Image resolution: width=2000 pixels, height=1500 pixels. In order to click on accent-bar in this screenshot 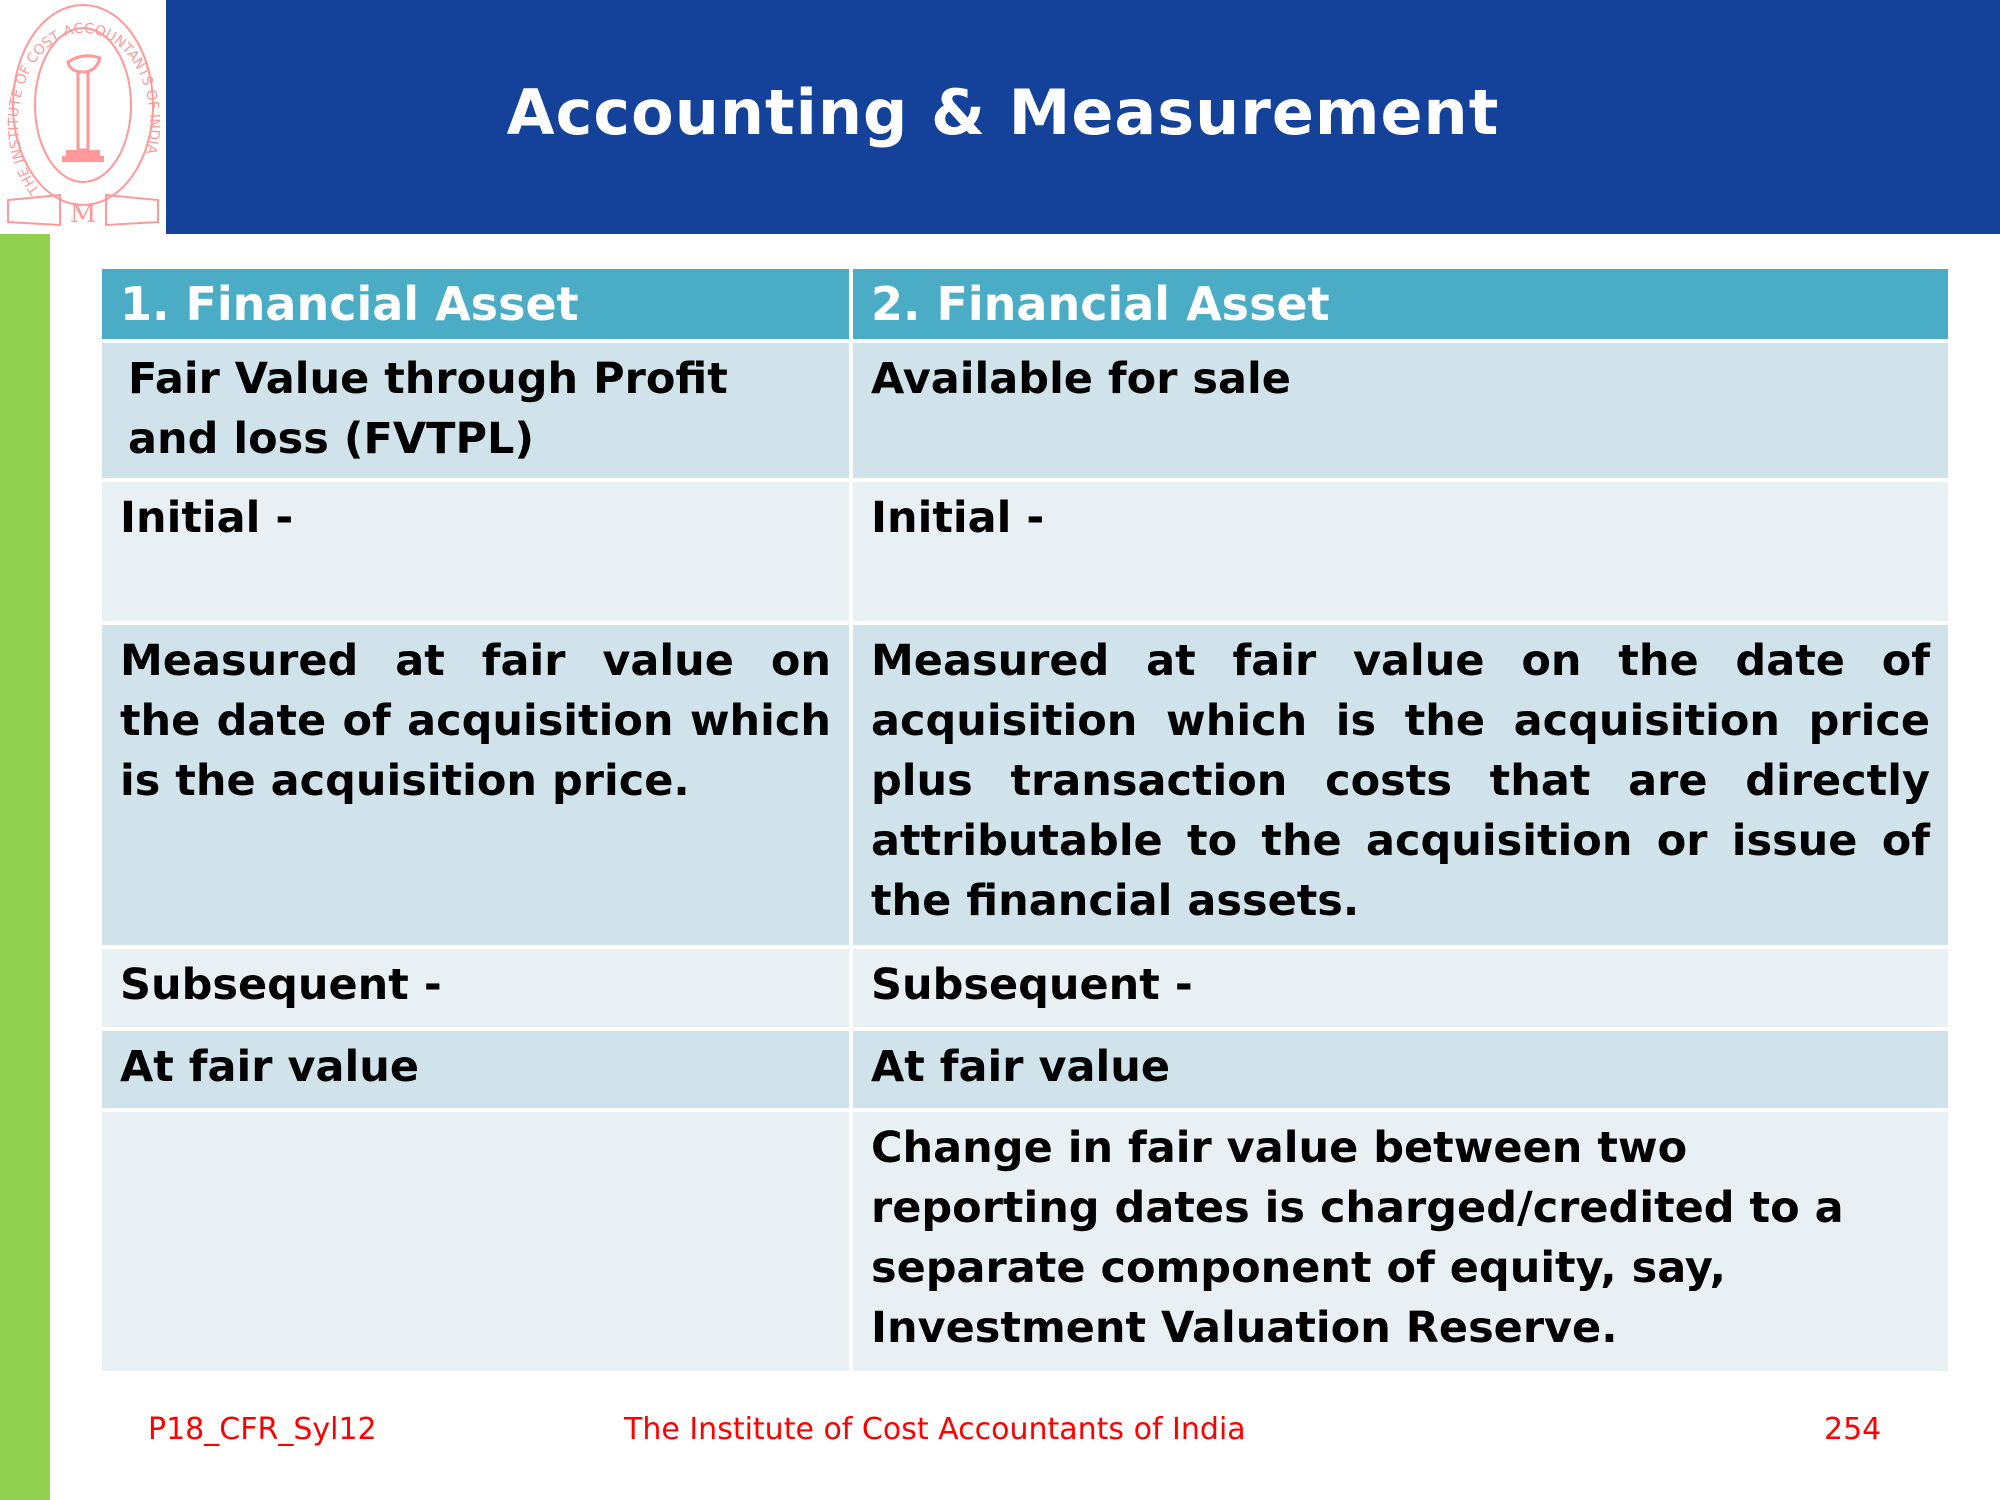, I will do `click(25, 867)`.